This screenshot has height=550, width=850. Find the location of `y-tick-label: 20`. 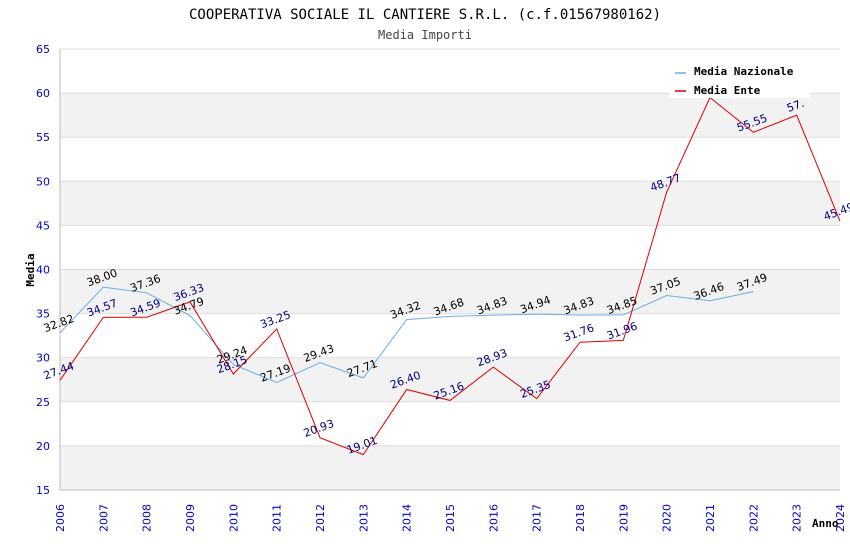

y-tick-label: 20 is located at coordinates (43, 446).